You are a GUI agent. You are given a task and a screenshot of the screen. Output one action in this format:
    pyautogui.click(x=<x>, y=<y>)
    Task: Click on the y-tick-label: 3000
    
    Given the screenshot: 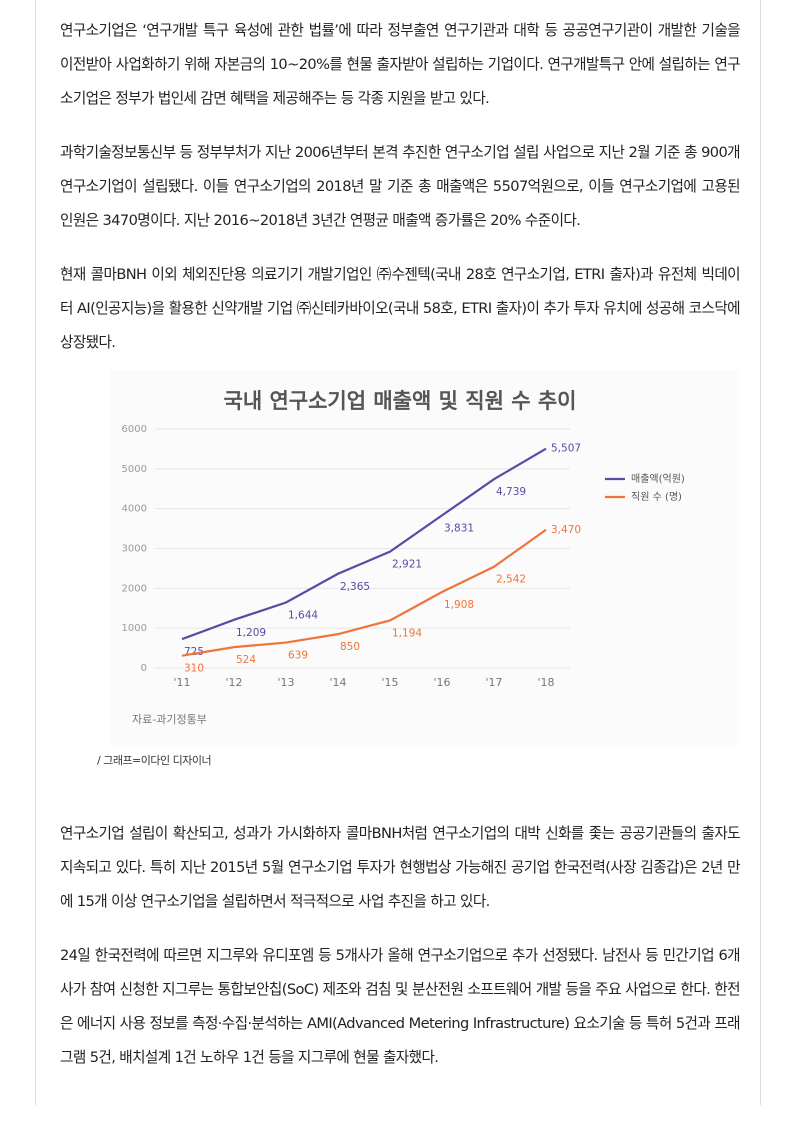 What is the action you would take?
    pyautogui.click(x=134, y=549)
    